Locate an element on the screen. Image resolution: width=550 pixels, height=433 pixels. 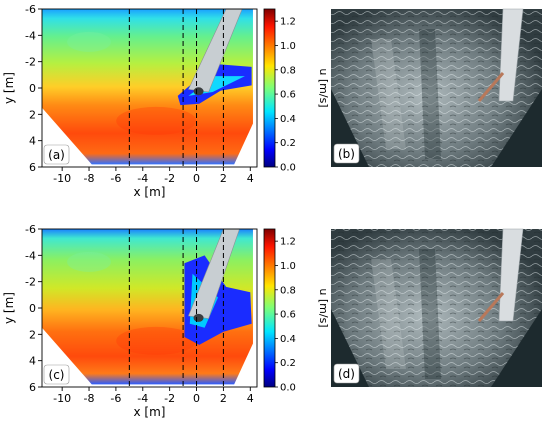
panel-label: (b) is located at coordinates (346, 154).